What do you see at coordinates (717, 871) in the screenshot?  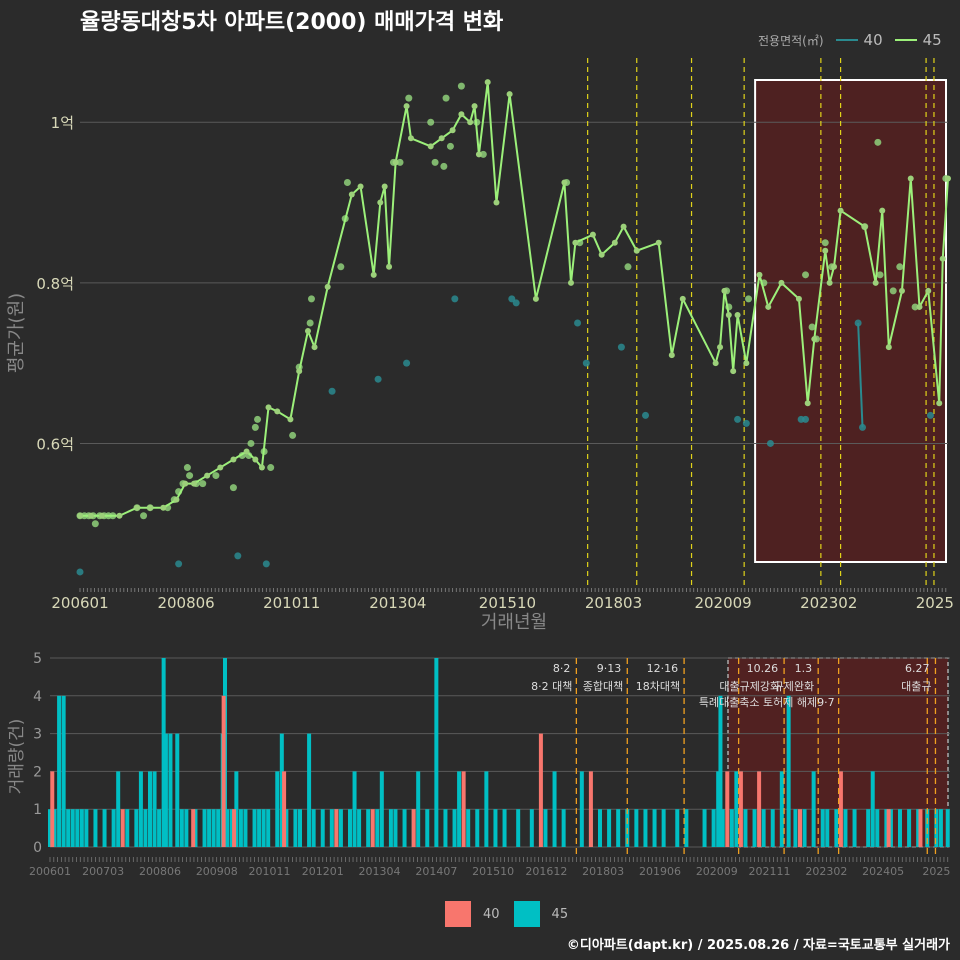 I see `bottom-x-tick-label: 202009` at bounding box center [717, 871].